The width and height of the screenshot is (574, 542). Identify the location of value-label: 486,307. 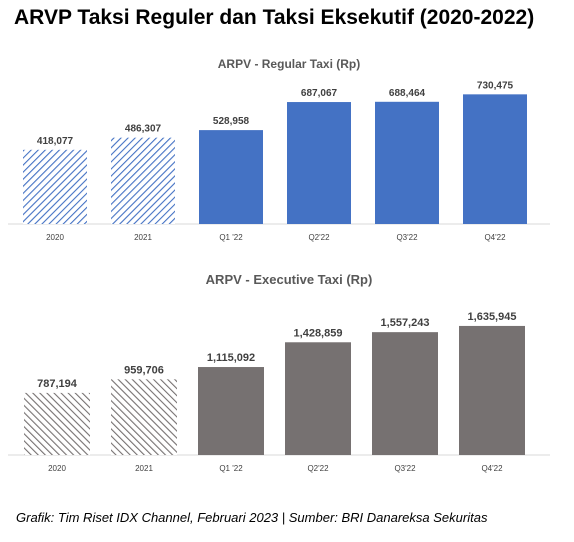
(143, 129).